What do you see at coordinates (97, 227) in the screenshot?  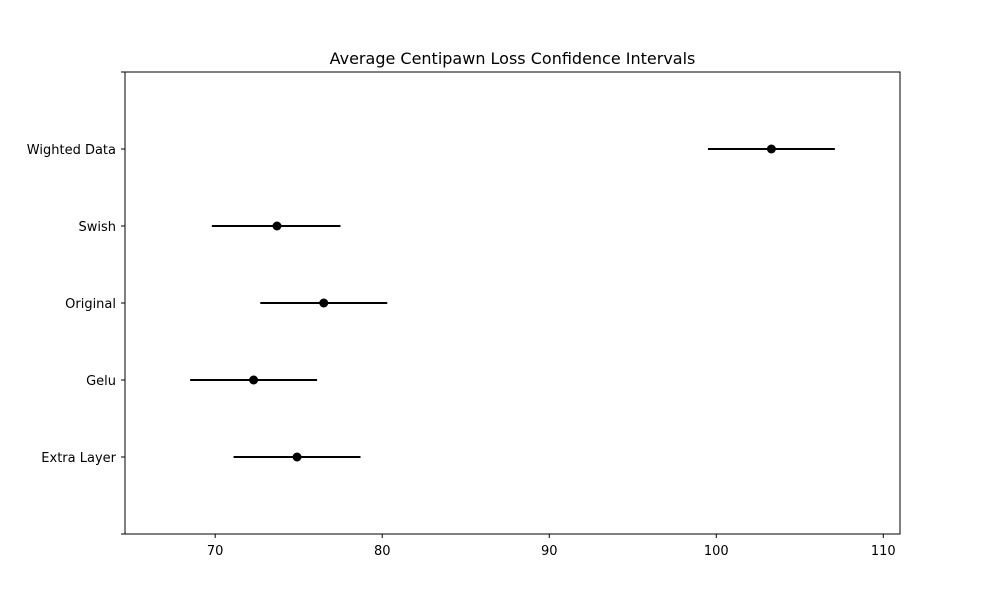 I see `y-tick-label: Swish` at bounding box center [97, 227].